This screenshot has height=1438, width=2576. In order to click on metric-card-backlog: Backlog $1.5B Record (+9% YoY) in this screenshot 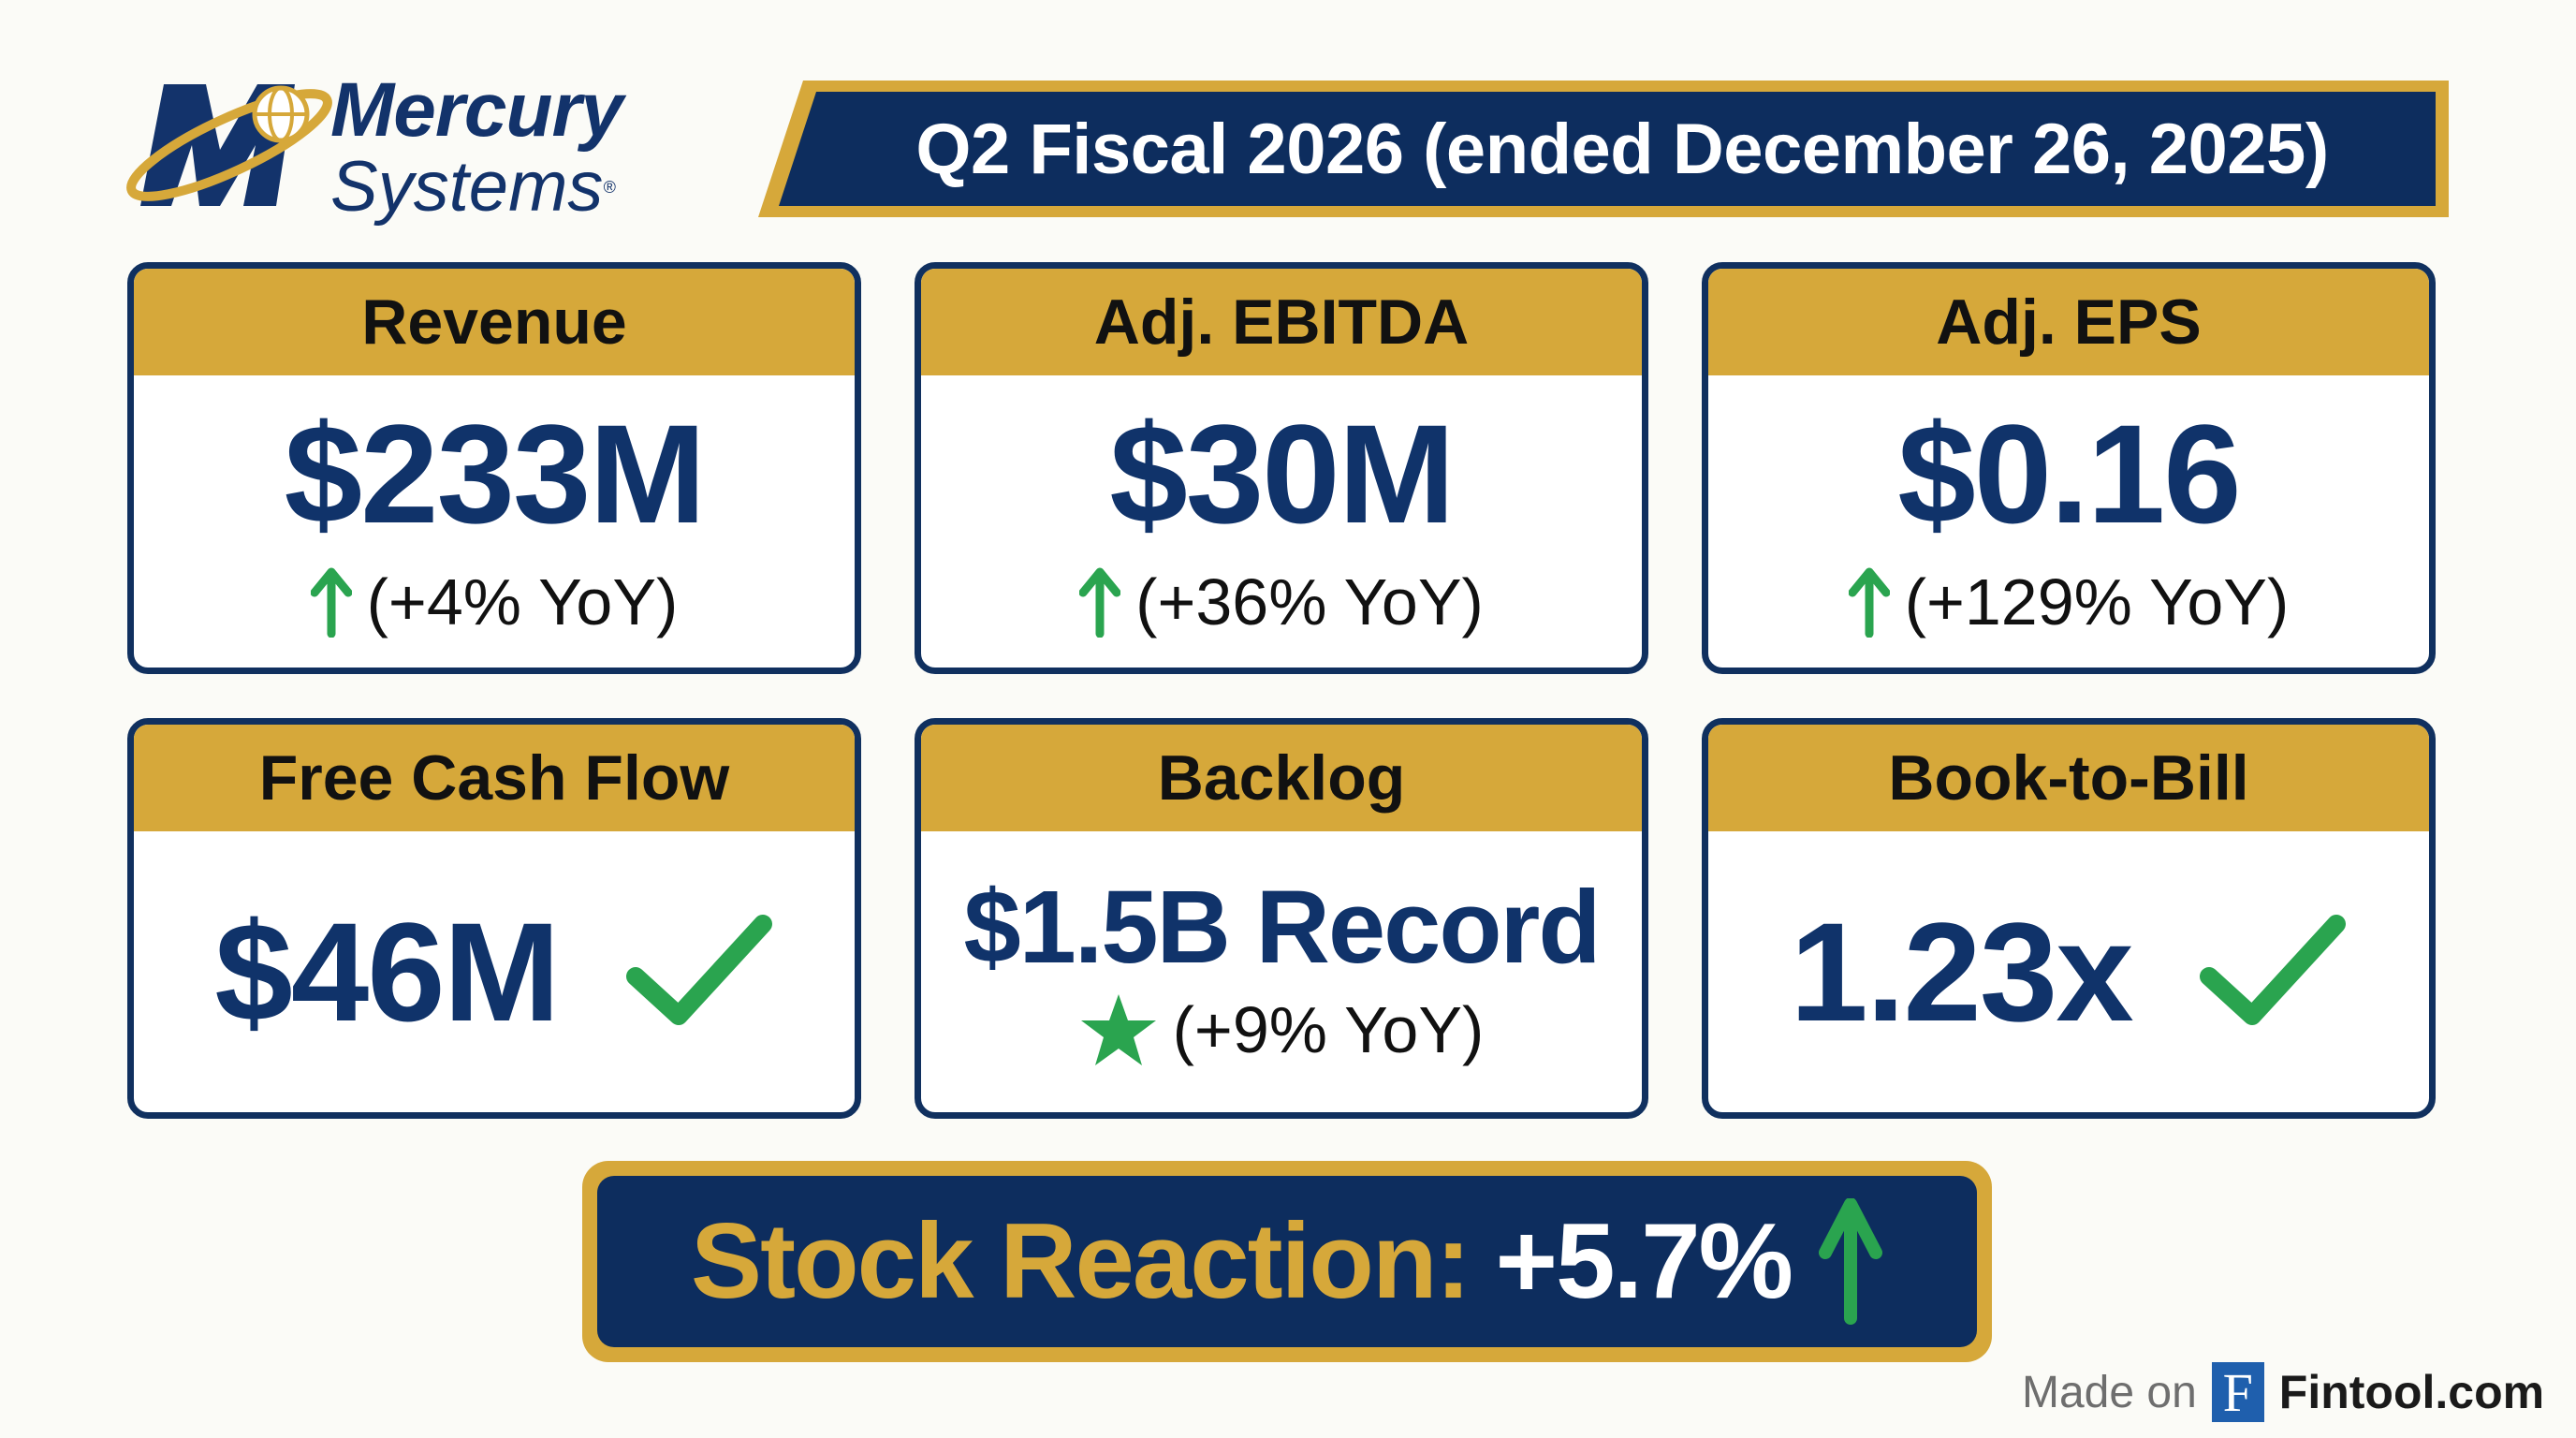, I will do `click(1281, 918)`.